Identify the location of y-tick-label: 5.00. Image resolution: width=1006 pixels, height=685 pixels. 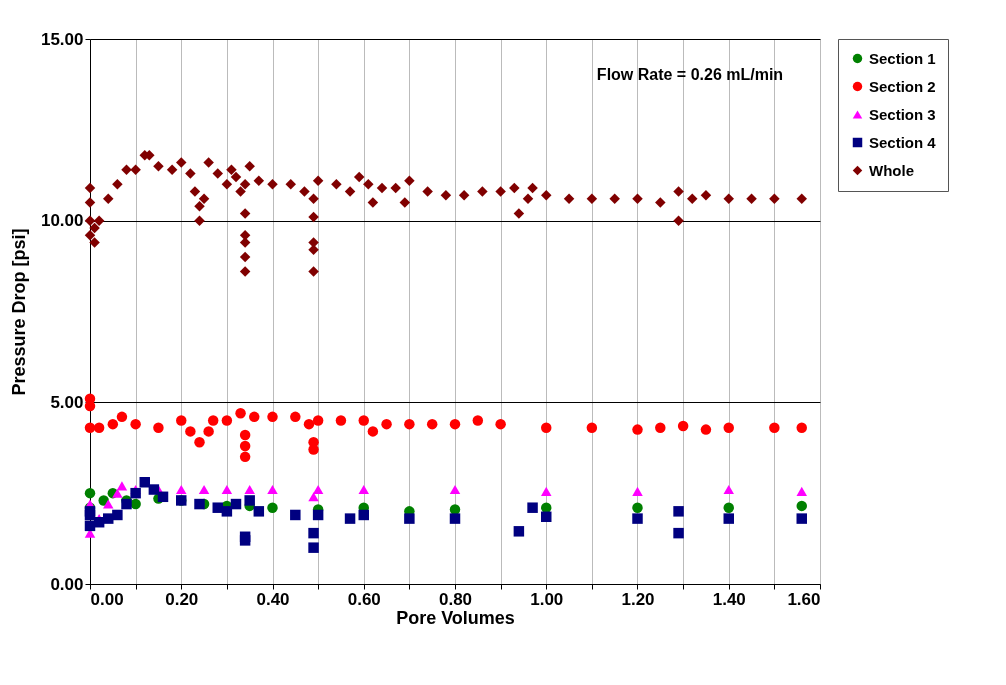
(67, 402).